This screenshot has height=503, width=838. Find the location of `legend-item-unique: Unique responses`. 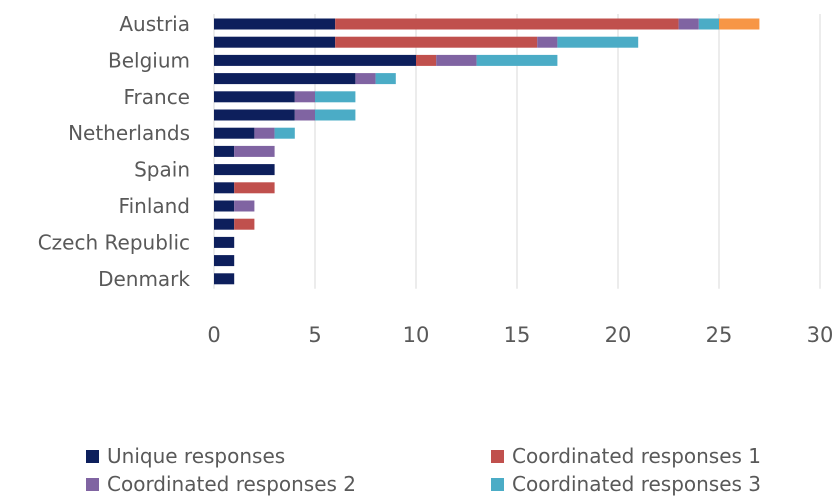

legend-item-unique: Unique responses is located at coordinates (288, 456).